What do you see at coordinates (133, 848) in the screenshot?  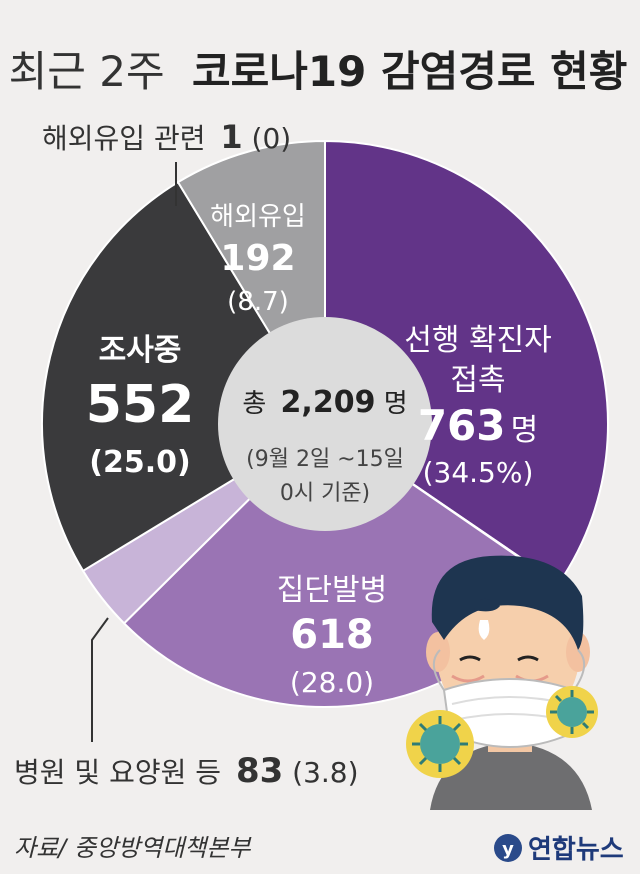 I see `source-text: 자료/ 중앙방역대책본부` at bounding box center [133, 848].